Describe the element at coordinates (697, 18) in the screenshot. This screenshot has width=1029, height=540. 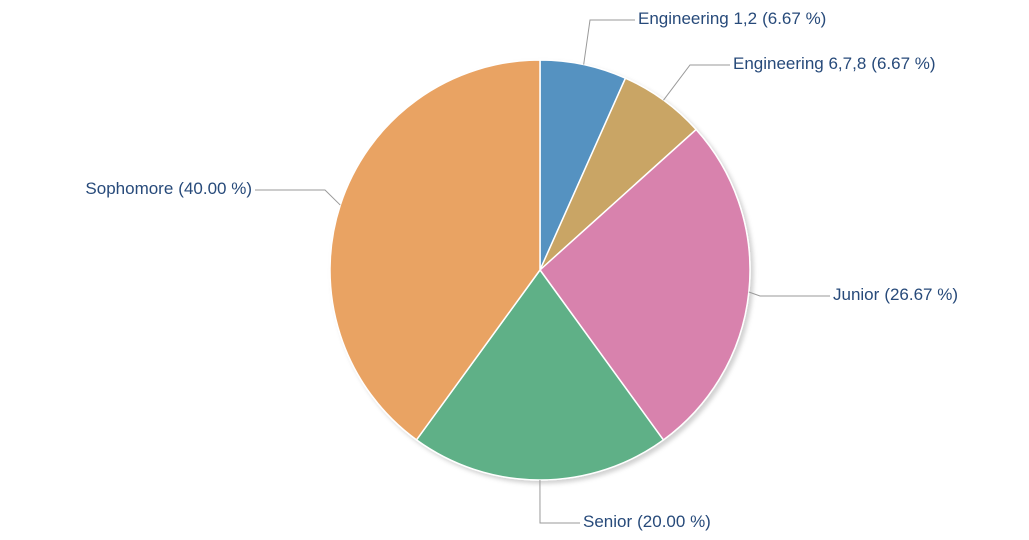
I see `slice-category: Engineering 1,2` at that location.